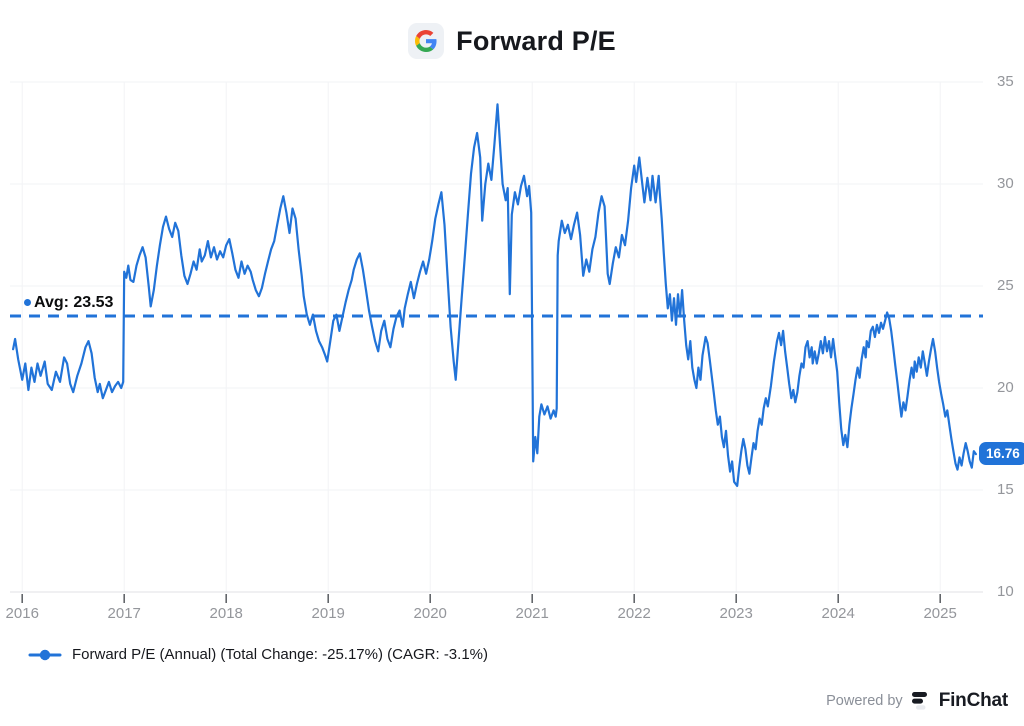  What do you see at coordinates (536, 40) in the screenshot?
I see `page-title: Forward P/E` at bounding box center [536, 40].